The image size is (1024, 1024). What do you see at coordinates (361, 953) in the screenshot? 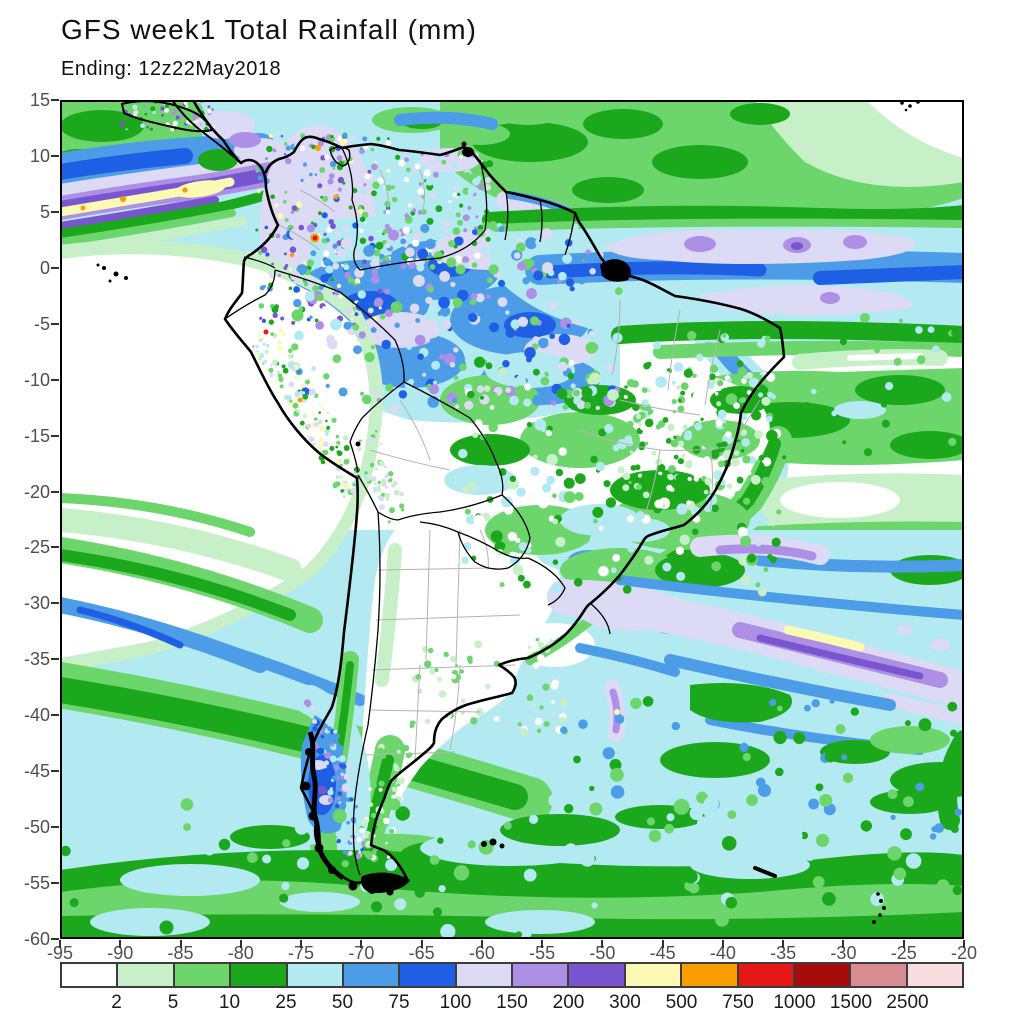
I see `x-tick-label: -70` at bounding box center [361, 953].